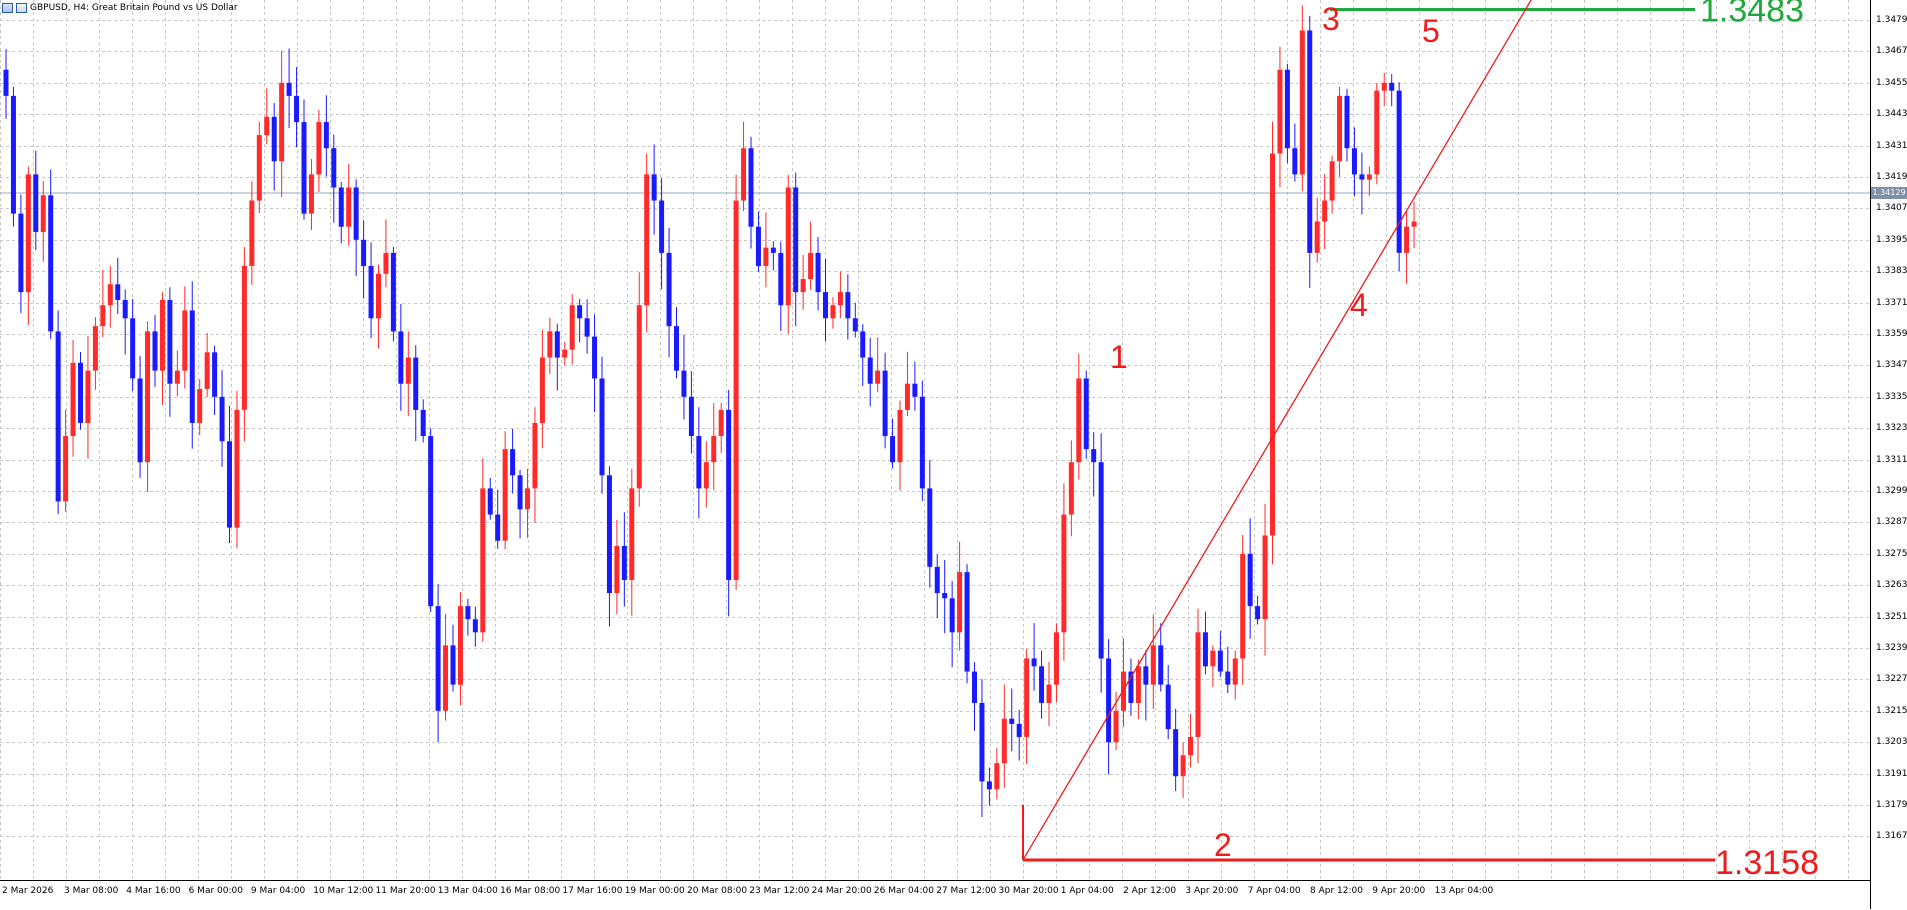  I want to click on time-tick: 6 Mar 00:00, so click(215, 891).